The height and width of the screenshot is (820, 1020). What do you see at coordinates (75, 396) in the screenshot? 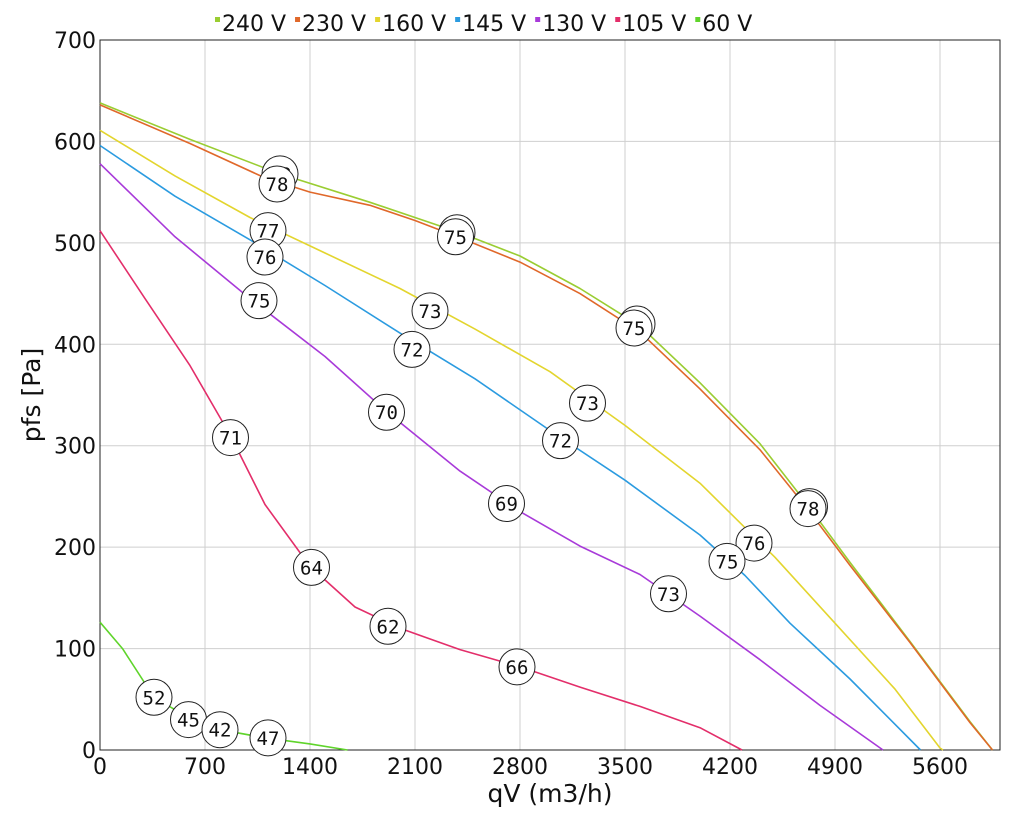
I see `y-axis-ticks: 0 100 200 300 400 500 600 700` at bounding box center [75, 396].